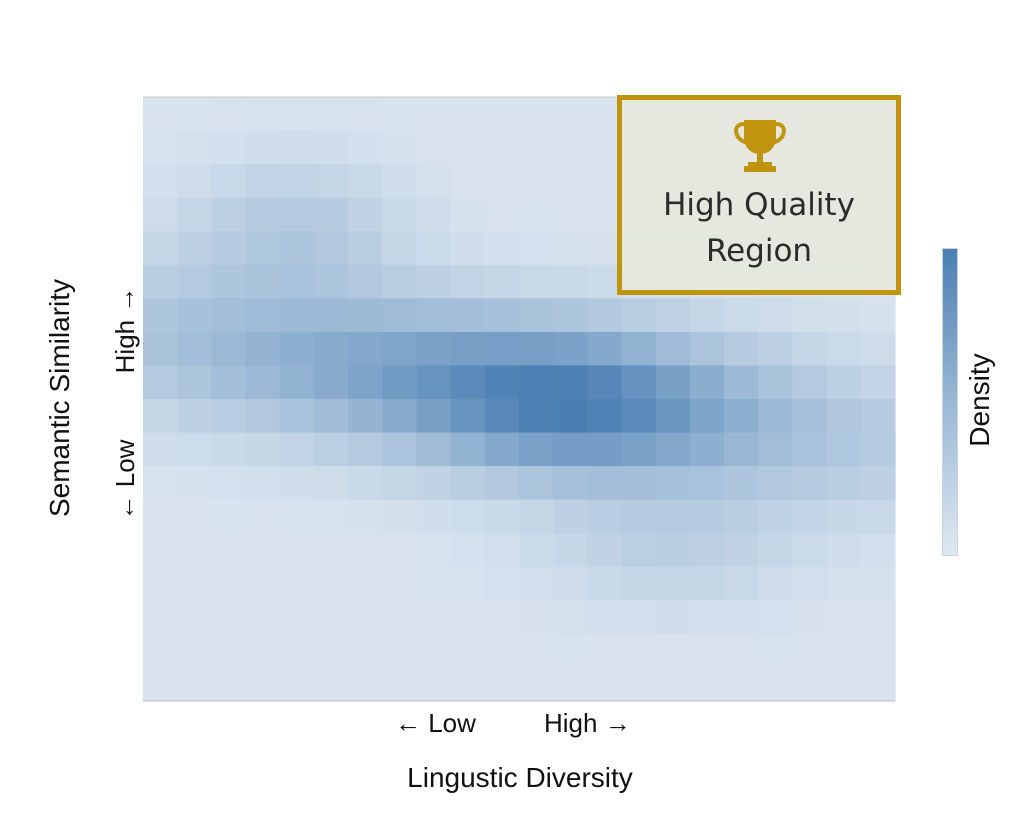  Describe the element at coordinates (125, 330) in the screenshot. I see `y-tick-high: High →` at that location.